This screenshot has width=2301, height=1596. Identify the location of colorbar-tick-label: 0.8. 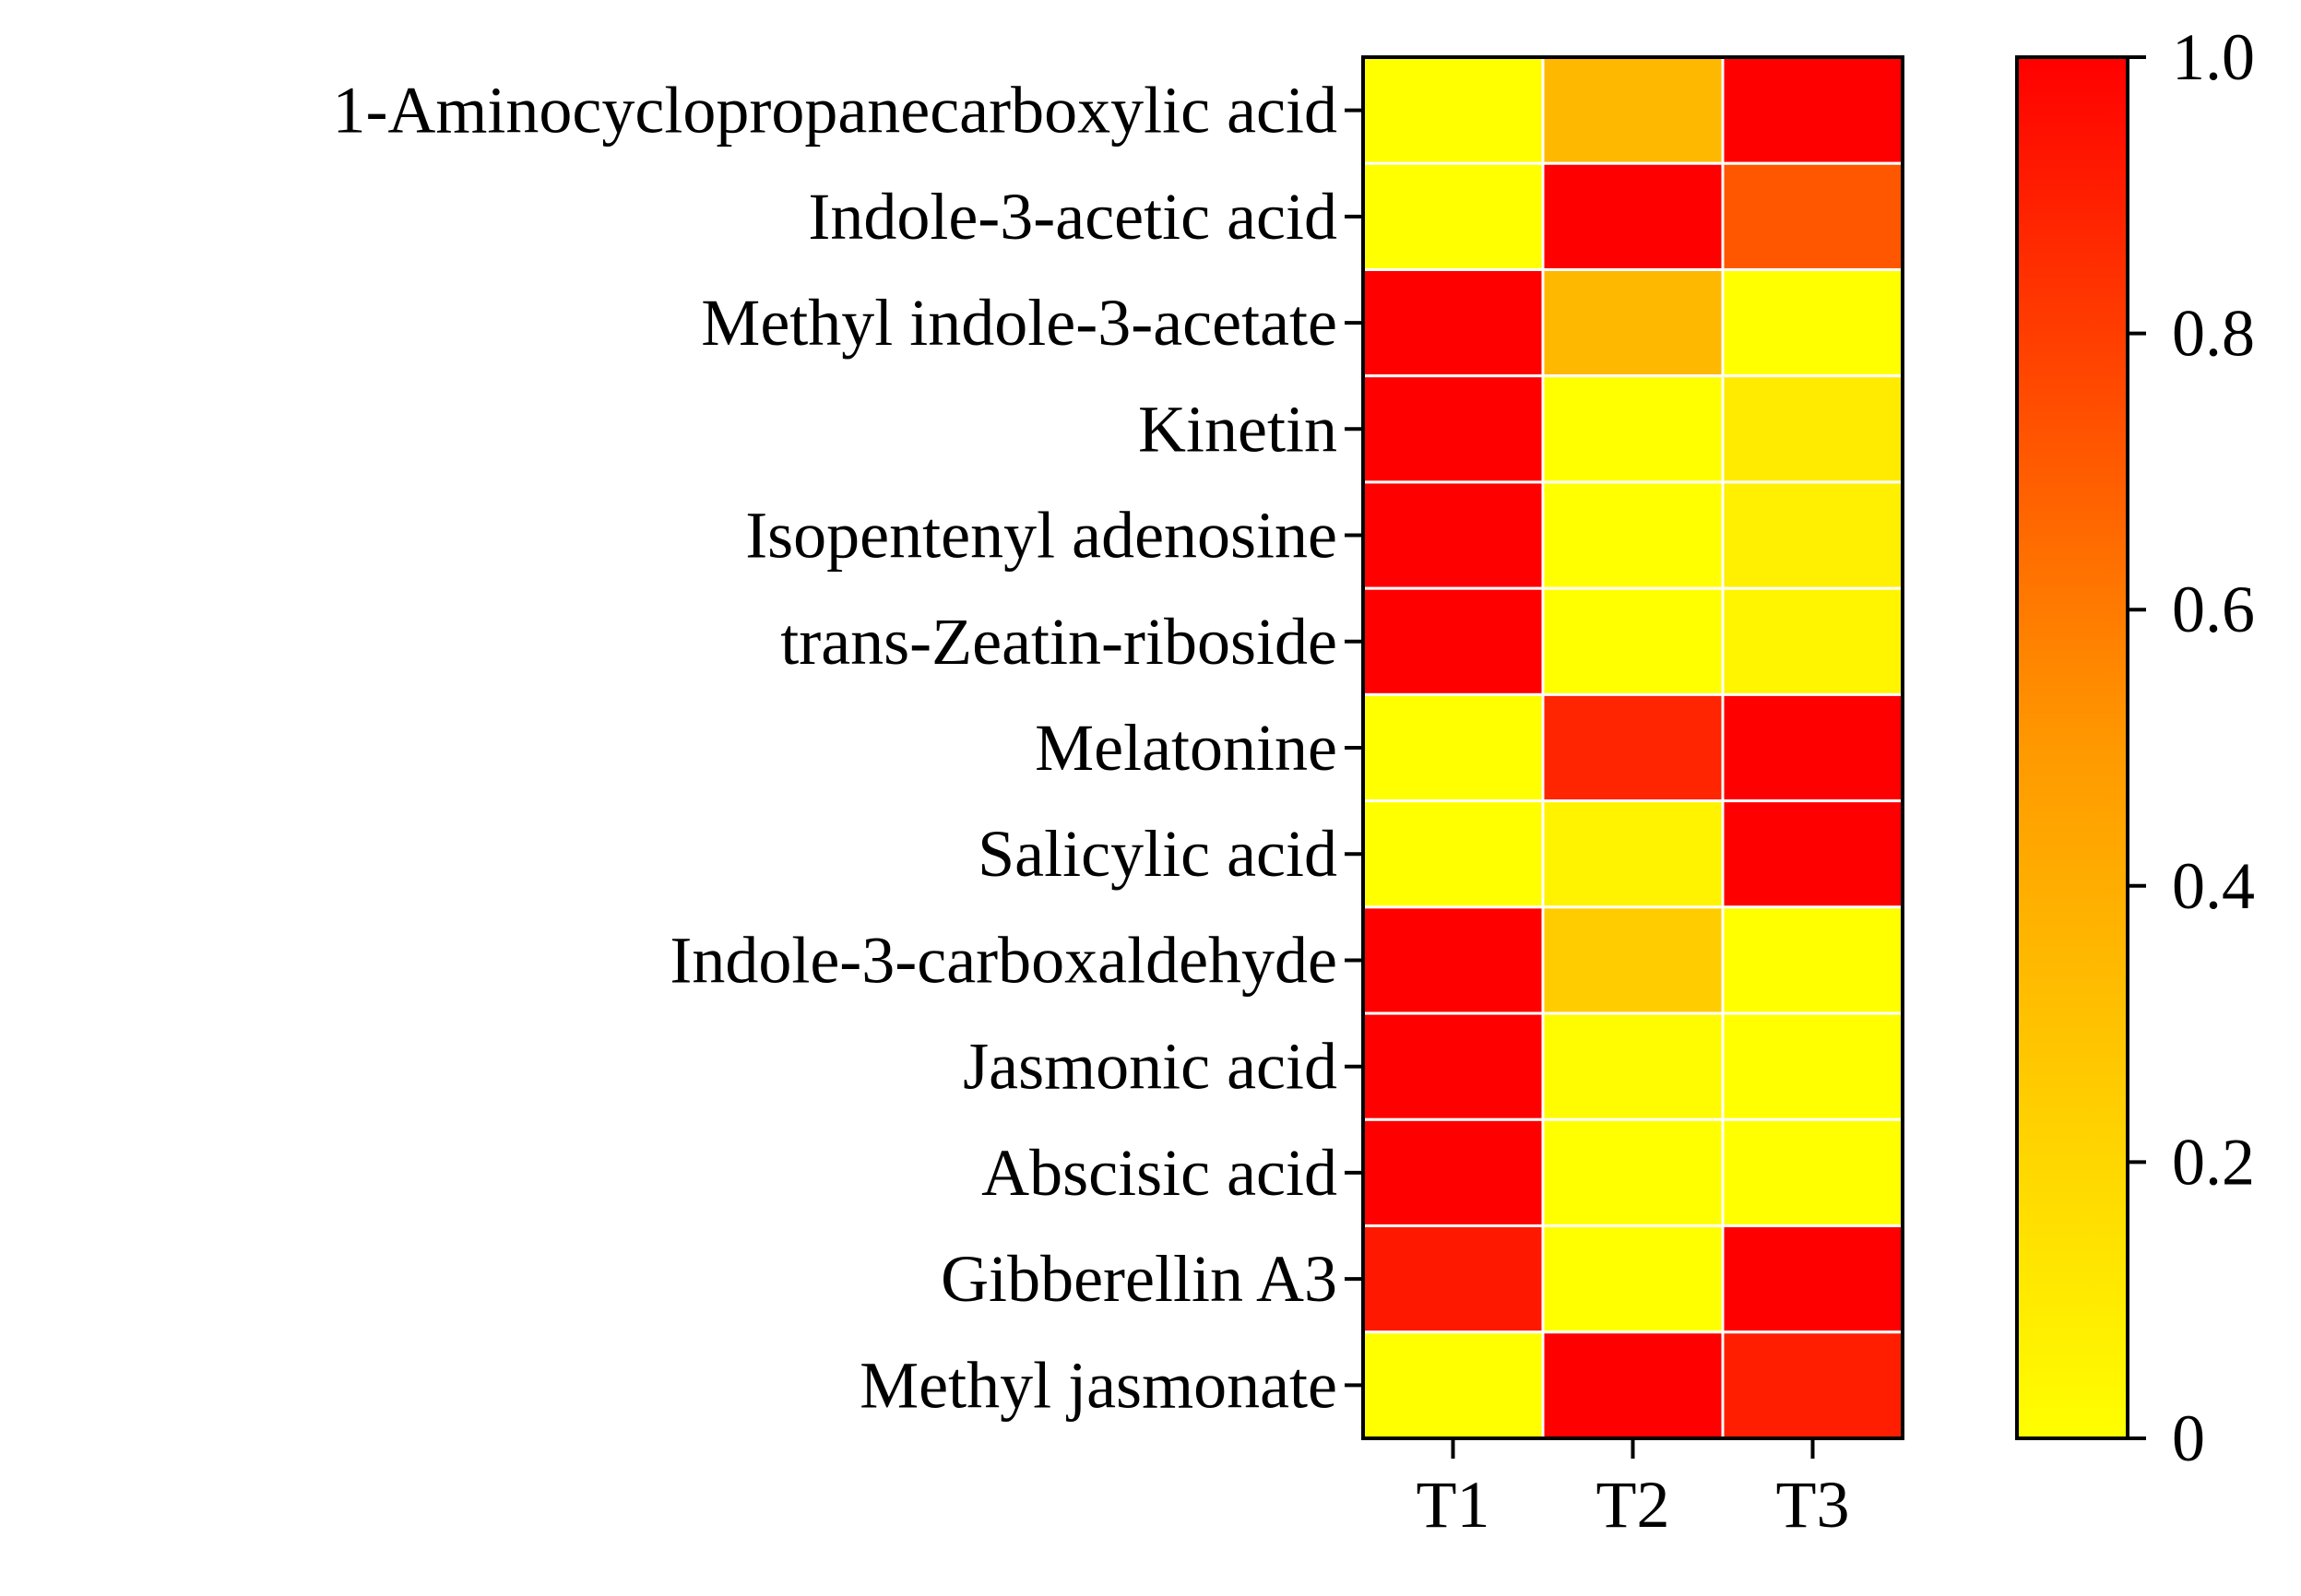
(2213, 334).